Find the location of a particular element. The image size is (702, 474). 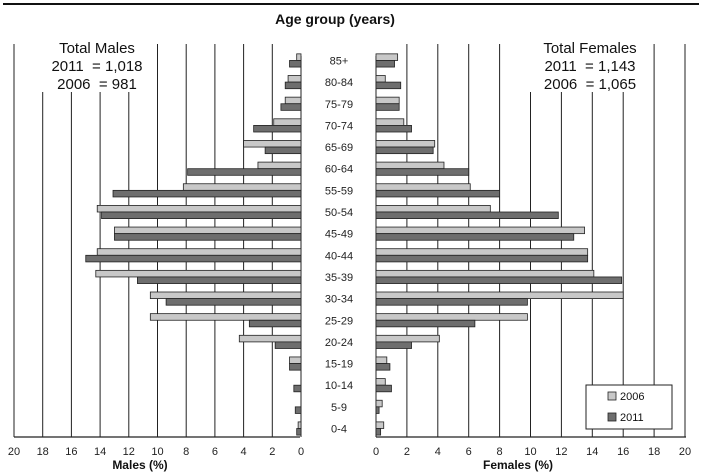

age-label: 65-69 is located at coordinates (339, 148).